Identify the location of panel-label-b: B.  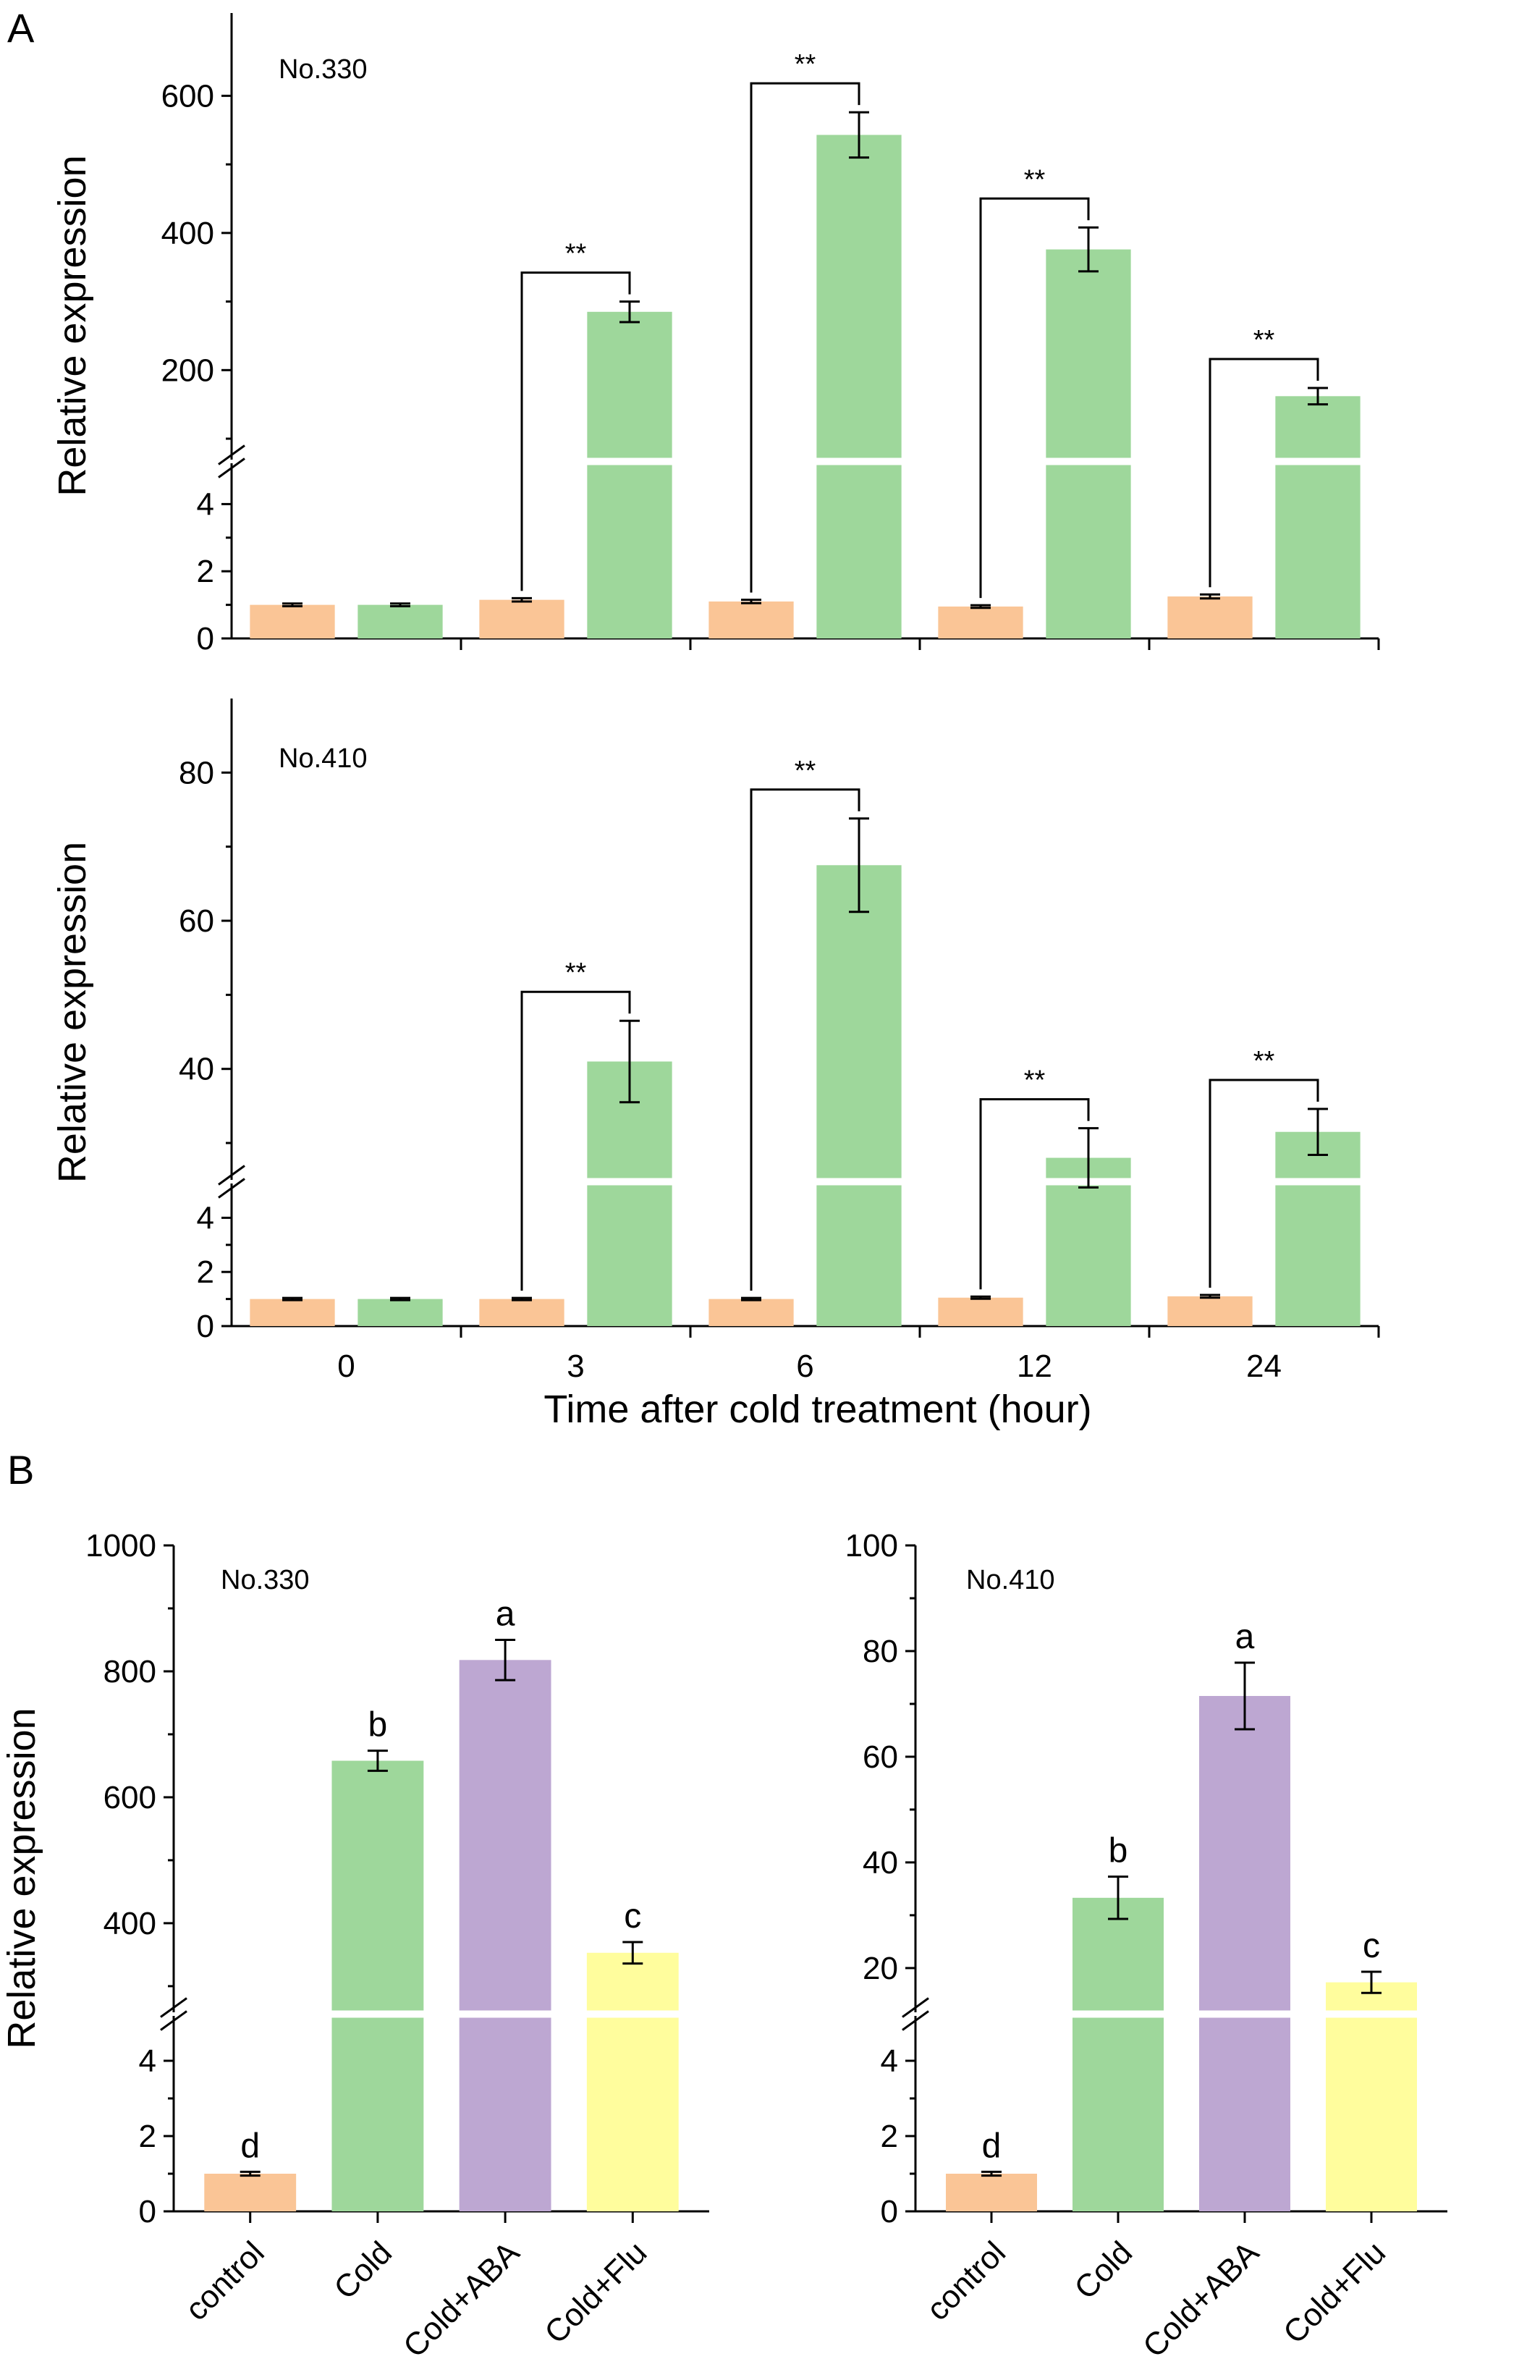
(20, 1470).